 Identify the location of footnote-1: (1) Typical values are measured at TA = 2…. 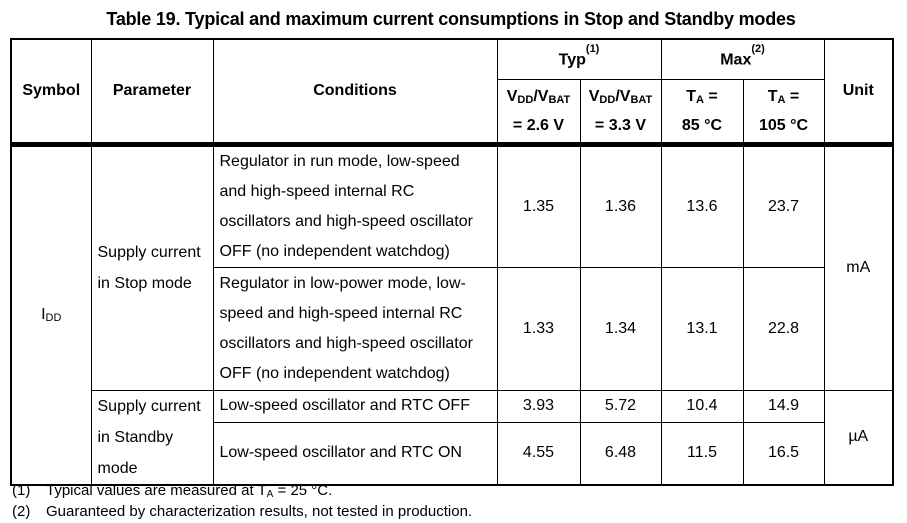
(242, 491).